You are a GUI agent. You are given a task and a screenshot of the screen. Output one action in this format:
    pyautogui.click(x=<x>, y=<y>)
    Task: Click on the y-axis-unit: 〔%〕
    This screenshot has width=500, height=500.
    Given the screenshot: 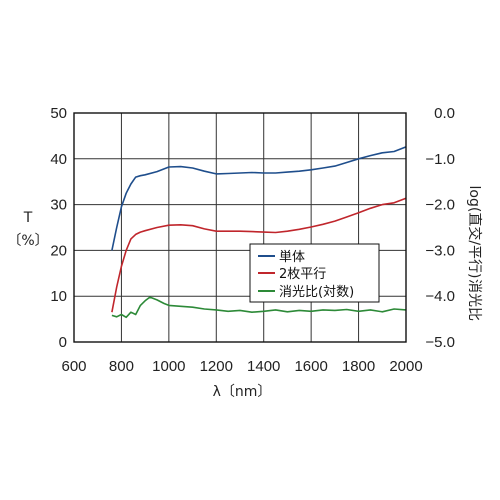 What is the action you would take?
    pyautogui.click(x=27, y=241)
    